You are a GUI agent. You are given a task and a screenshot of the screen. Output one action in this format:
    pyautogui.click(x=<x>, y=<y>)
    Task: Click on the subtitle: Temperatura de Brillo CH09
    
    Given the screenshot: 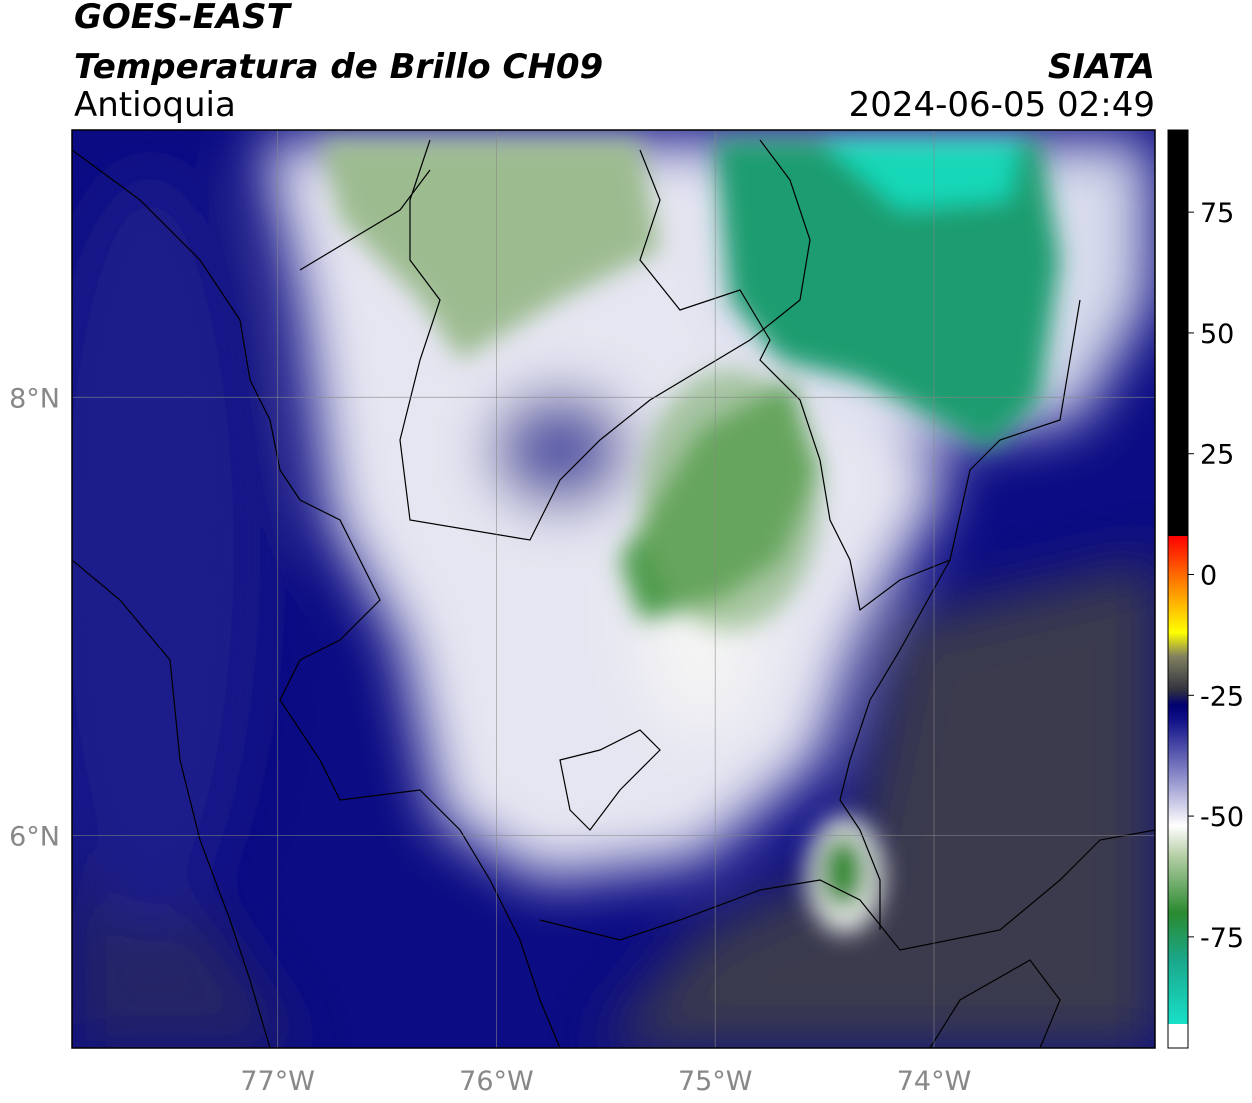 What is the action you would take?
    pyautogui.click(x=338, y=67)
    